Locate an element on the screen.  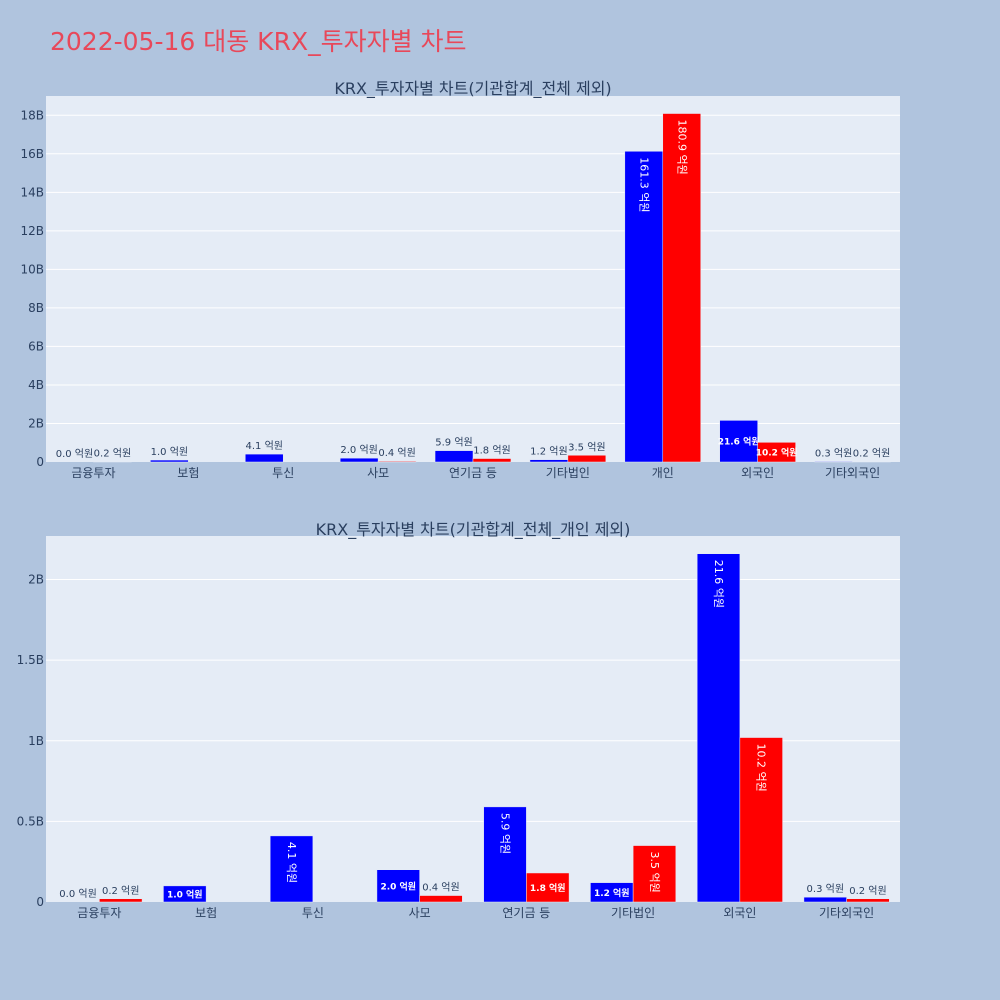
x-tick-label: 개인 is located at coordinates (663, 473).